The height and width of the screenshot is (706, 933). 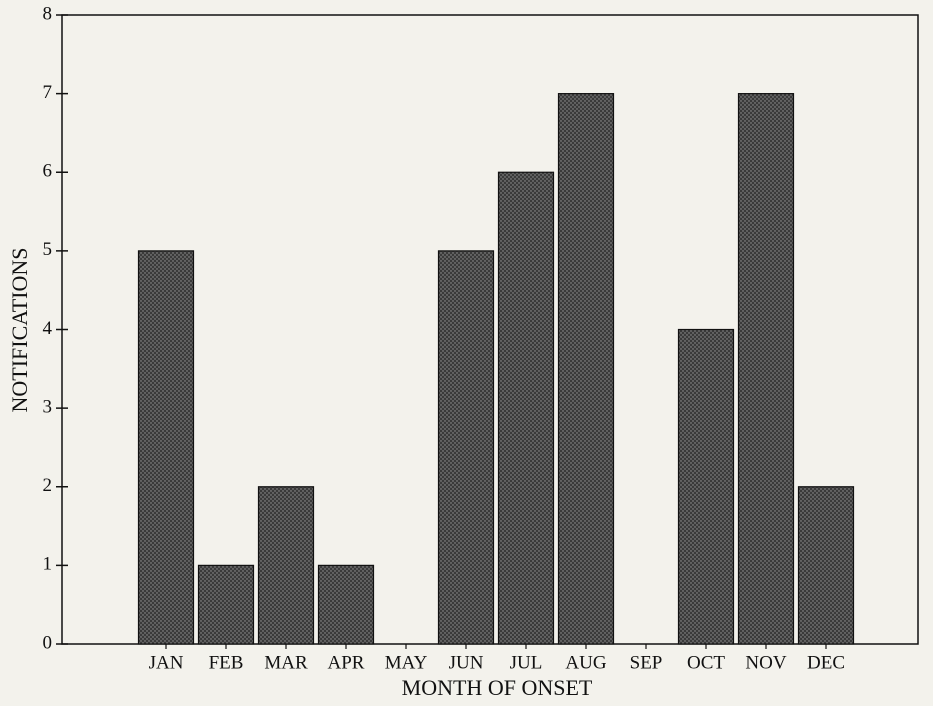 I want to click on y-tick-label: 2, so click(x=48, y=485).